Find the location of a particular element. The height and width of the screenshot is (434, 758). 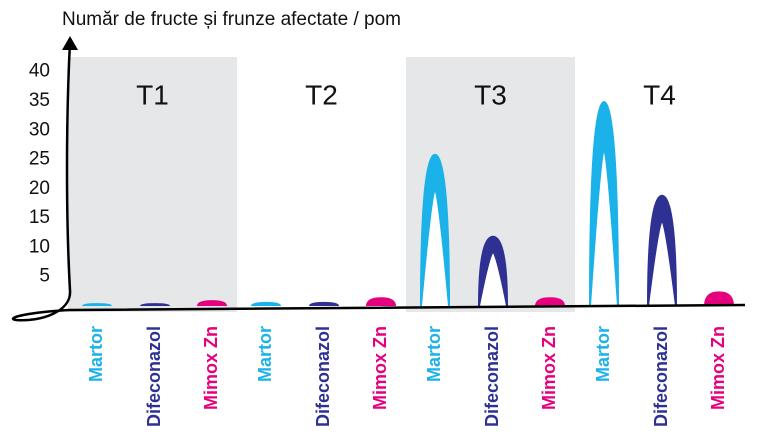

y-axis-label: Număr de fructe și frunze afectate / pom is located at coordinates (231, 19).